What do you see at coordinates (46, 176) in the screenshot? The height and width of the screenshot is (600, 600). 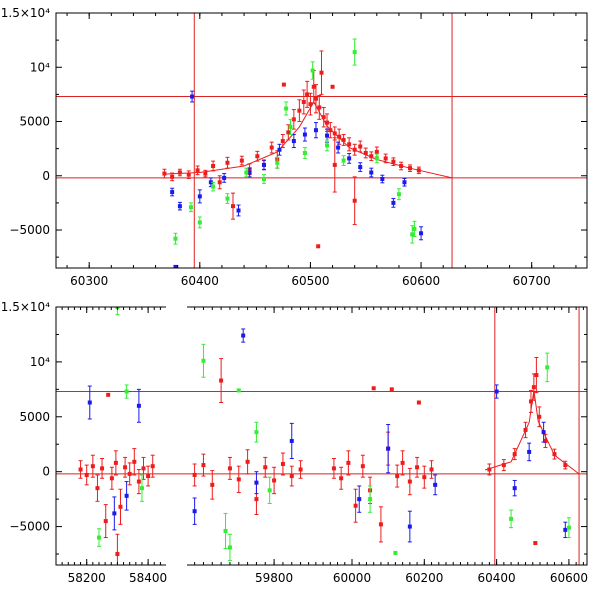 I see `y-tick-label: 0` at bounding box center [46, 176].